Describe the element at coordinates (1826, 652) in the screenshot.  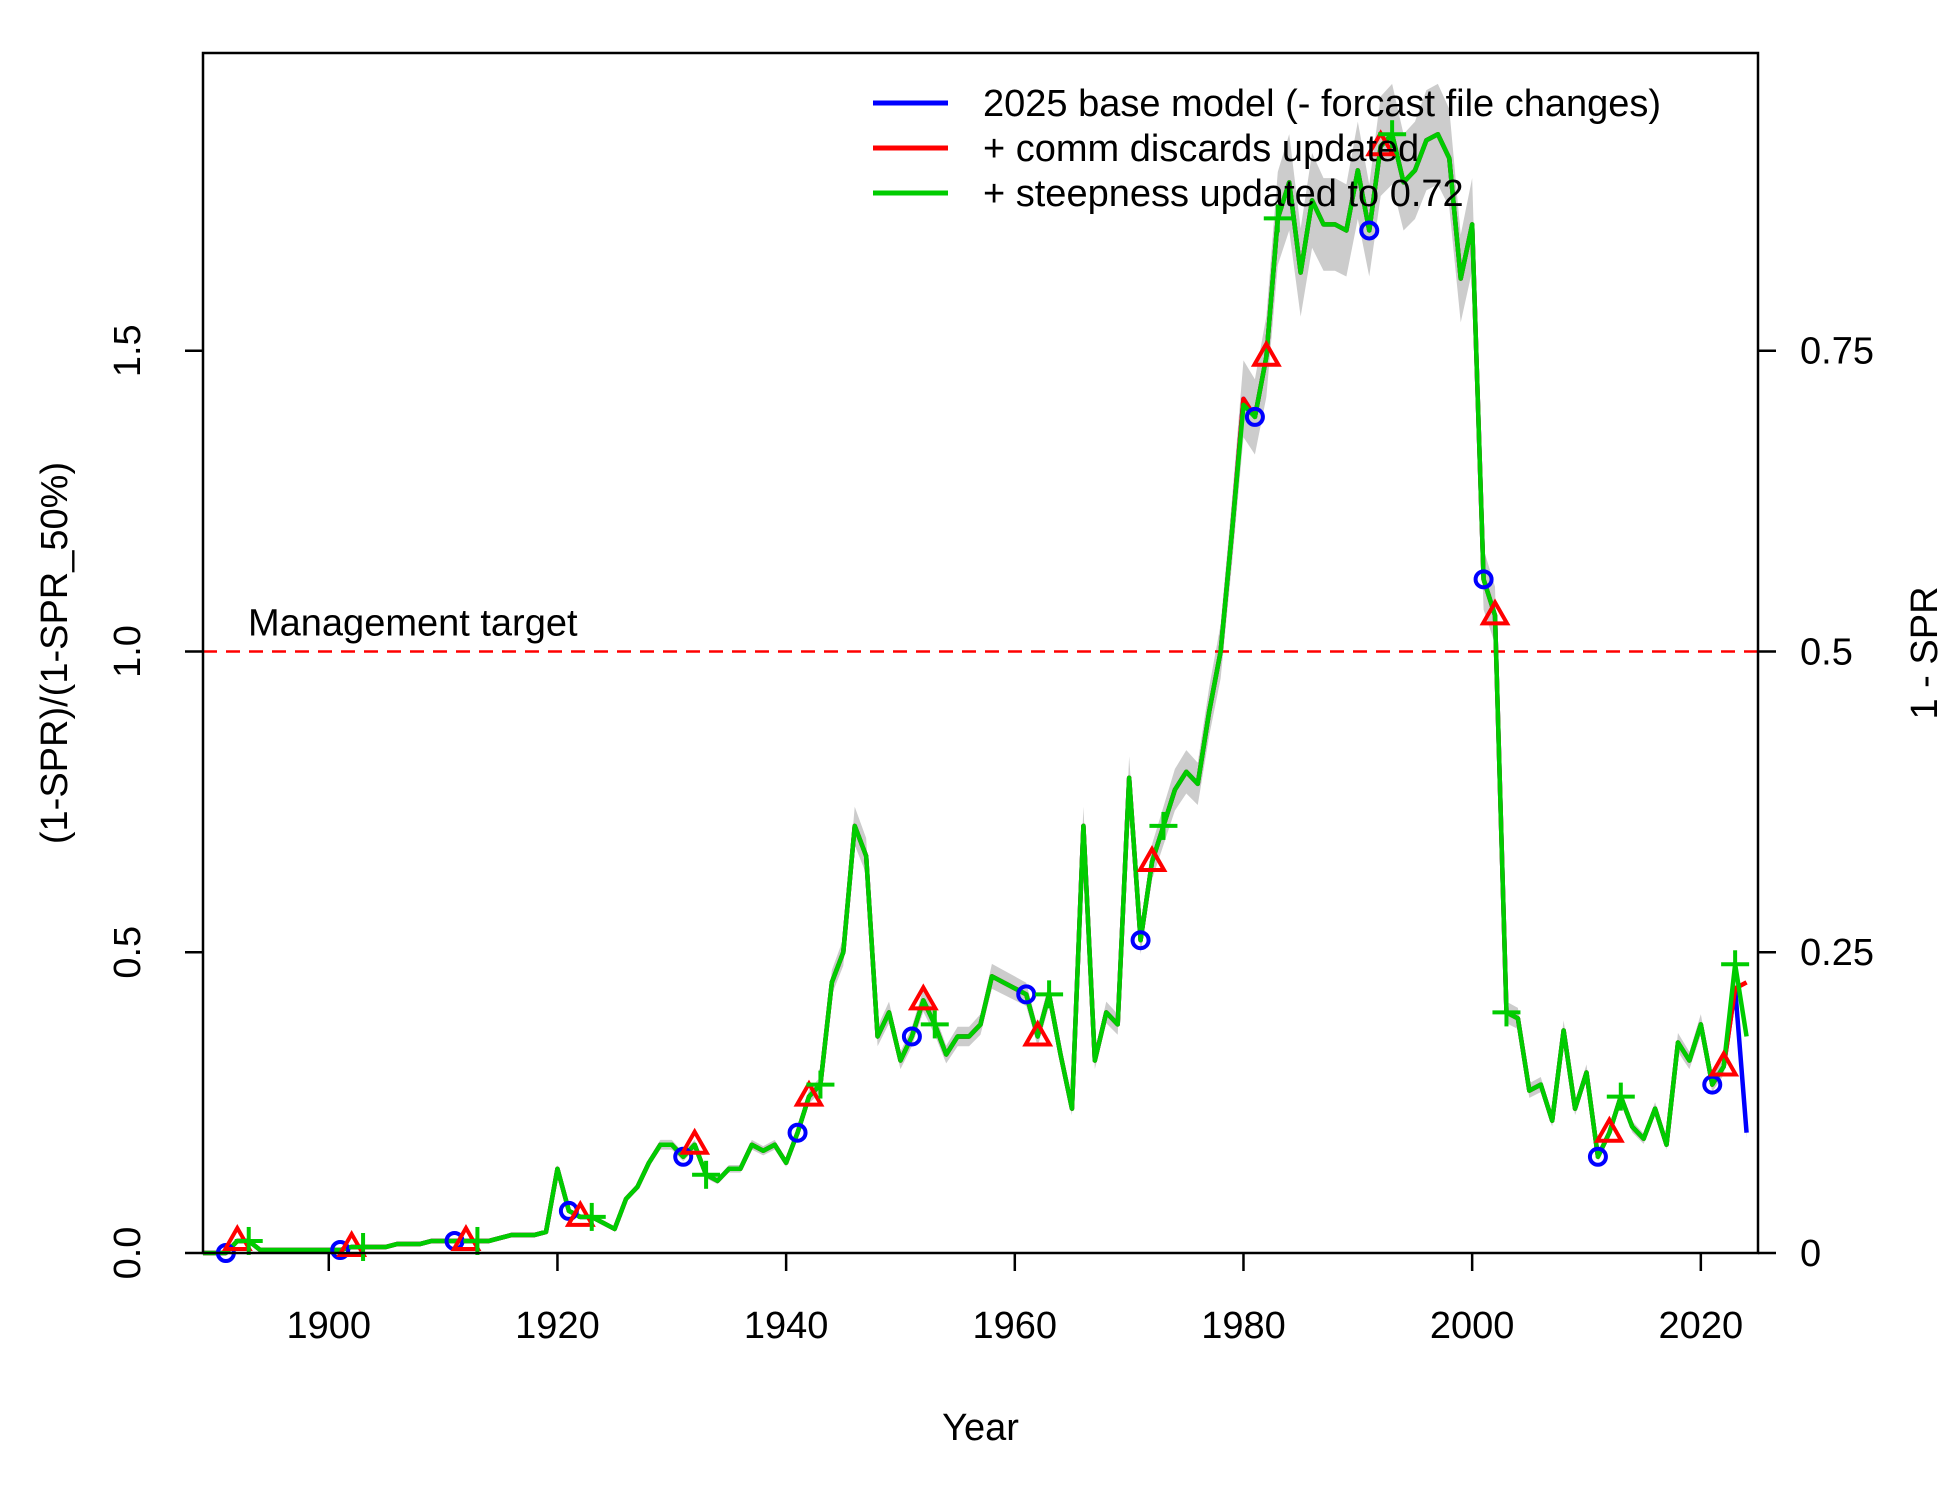
I see `y2-tick-label: 0.5` at that location.